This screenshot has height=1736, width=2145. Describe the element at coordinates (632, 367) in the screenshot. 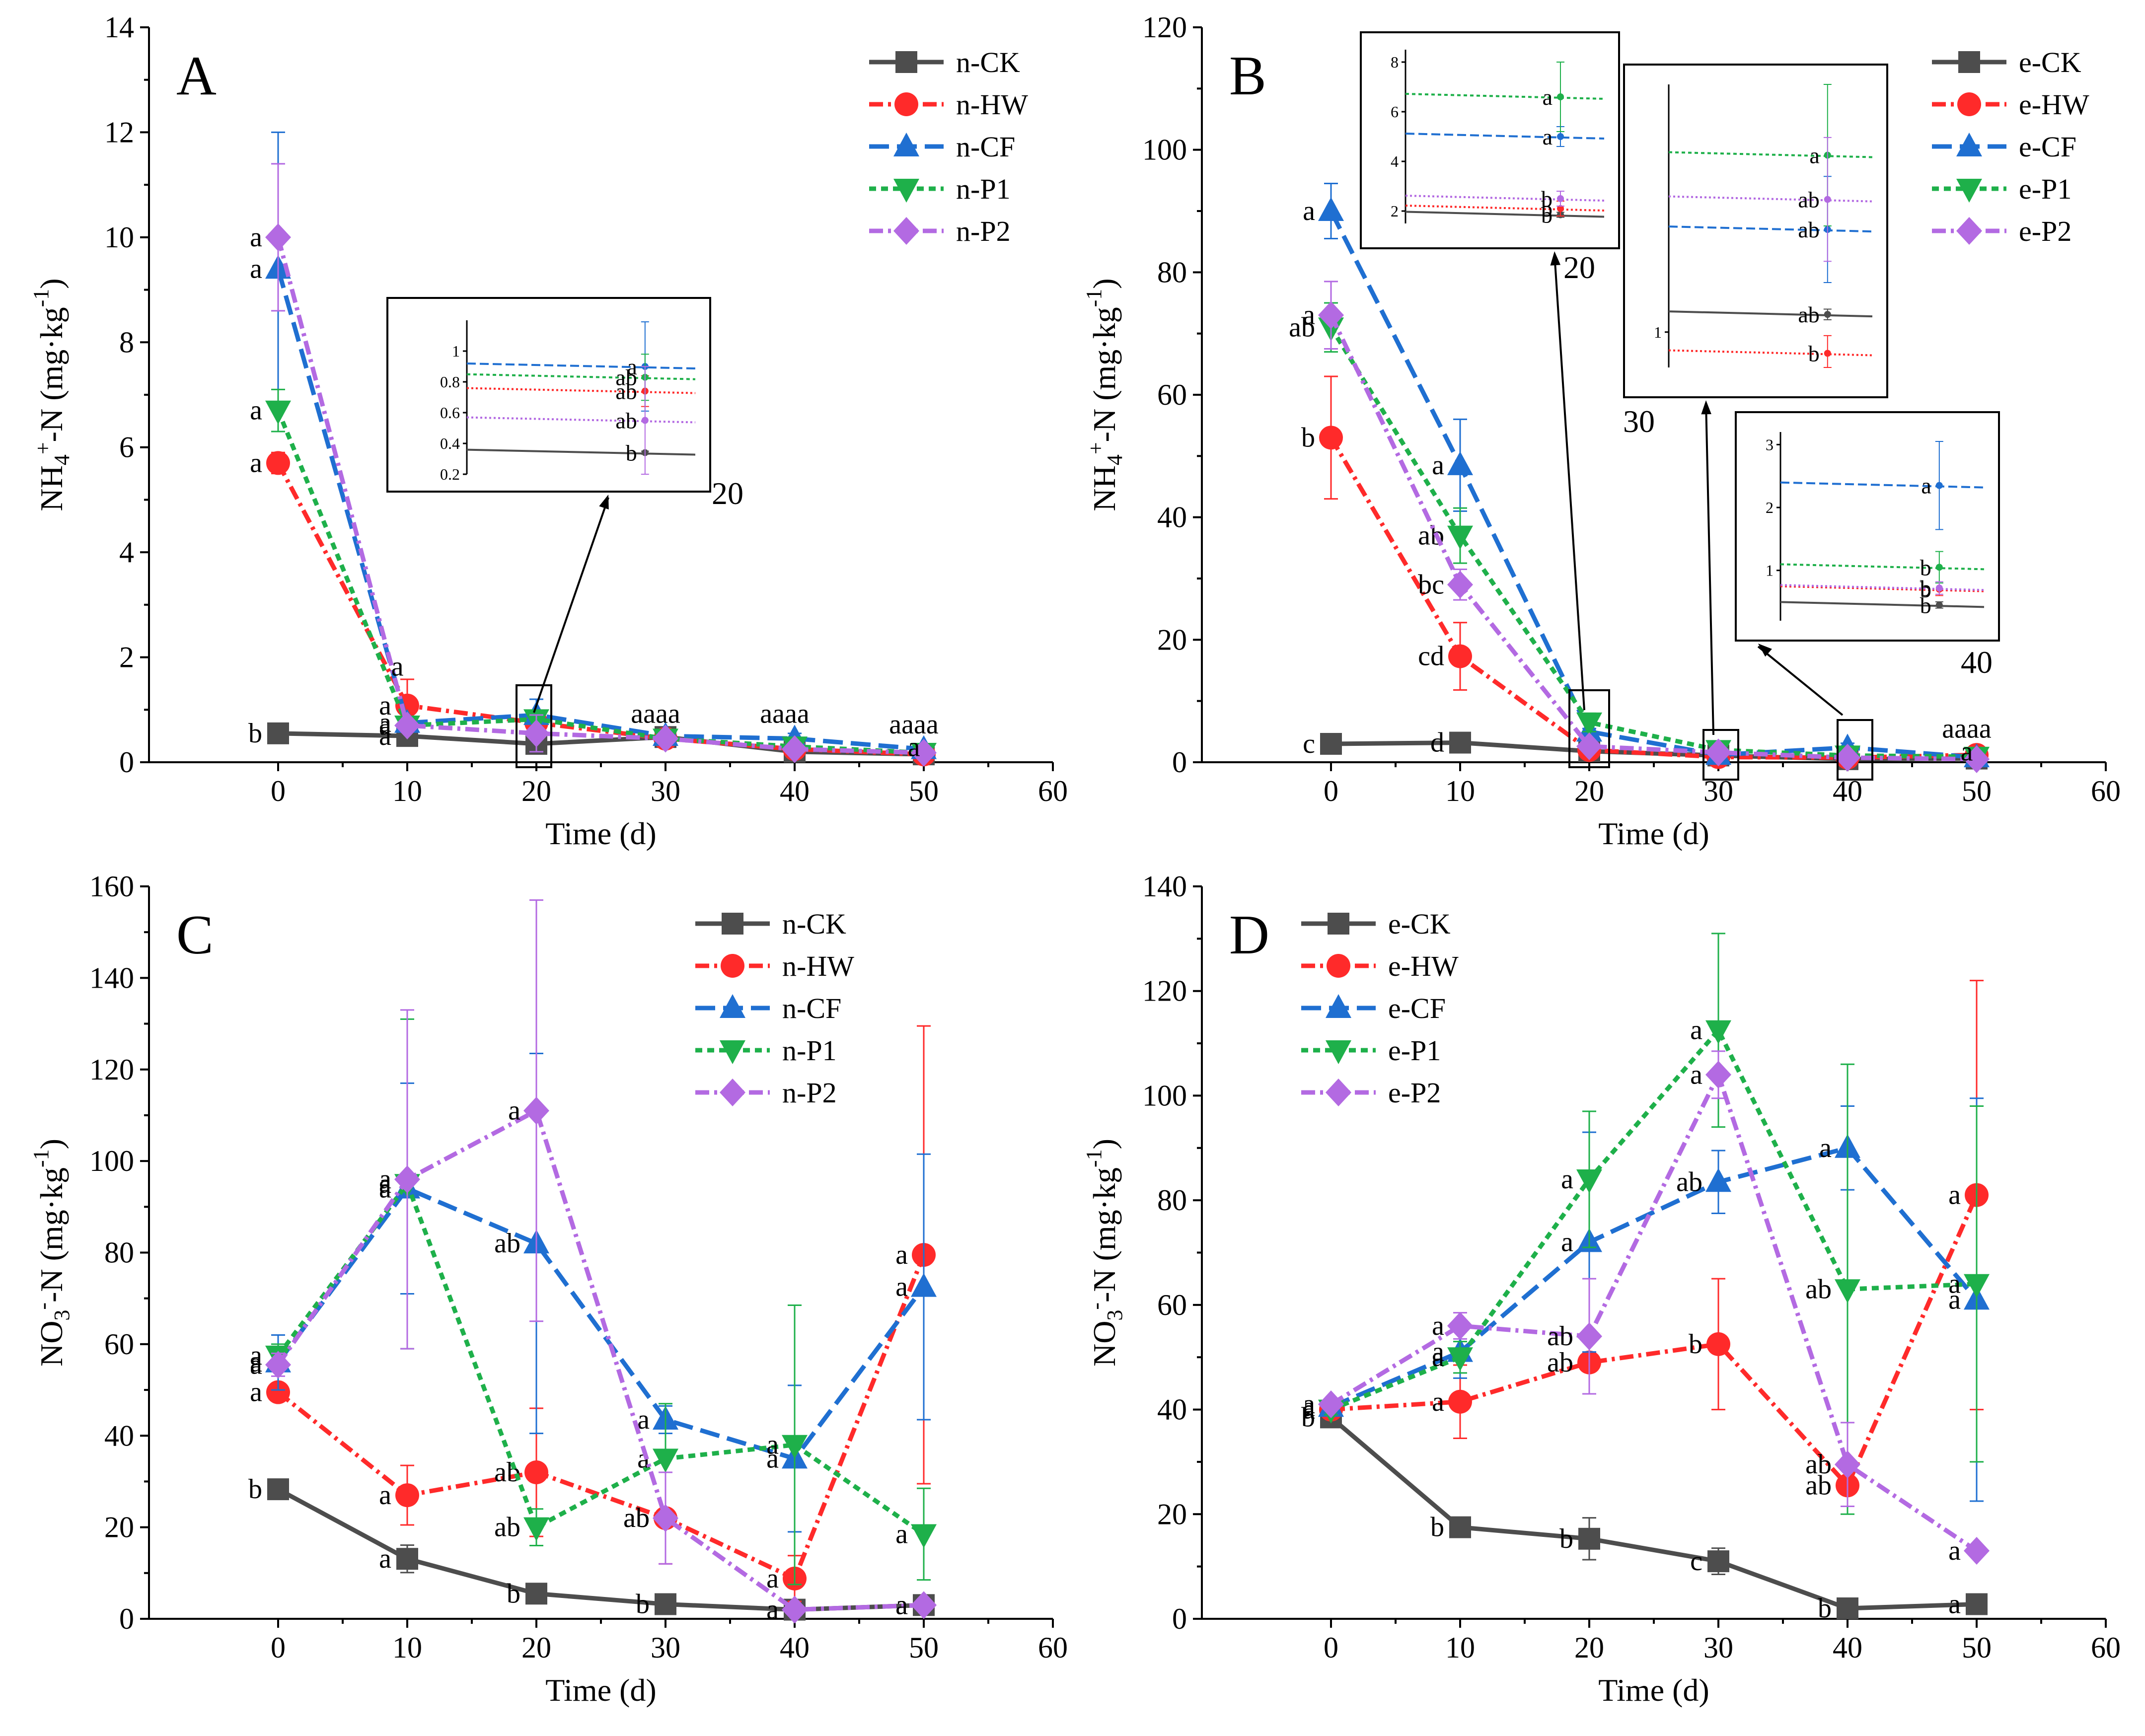

I see `inset-significance-label: a` at that location.